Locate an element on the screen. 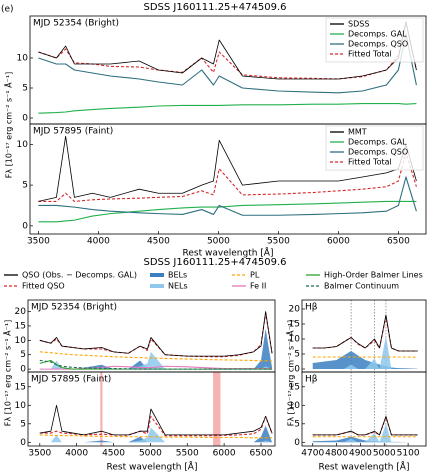 The width and height of the screenshot is (430, 476). x-tick-label: 5100 is located at coordinates (408, 454).